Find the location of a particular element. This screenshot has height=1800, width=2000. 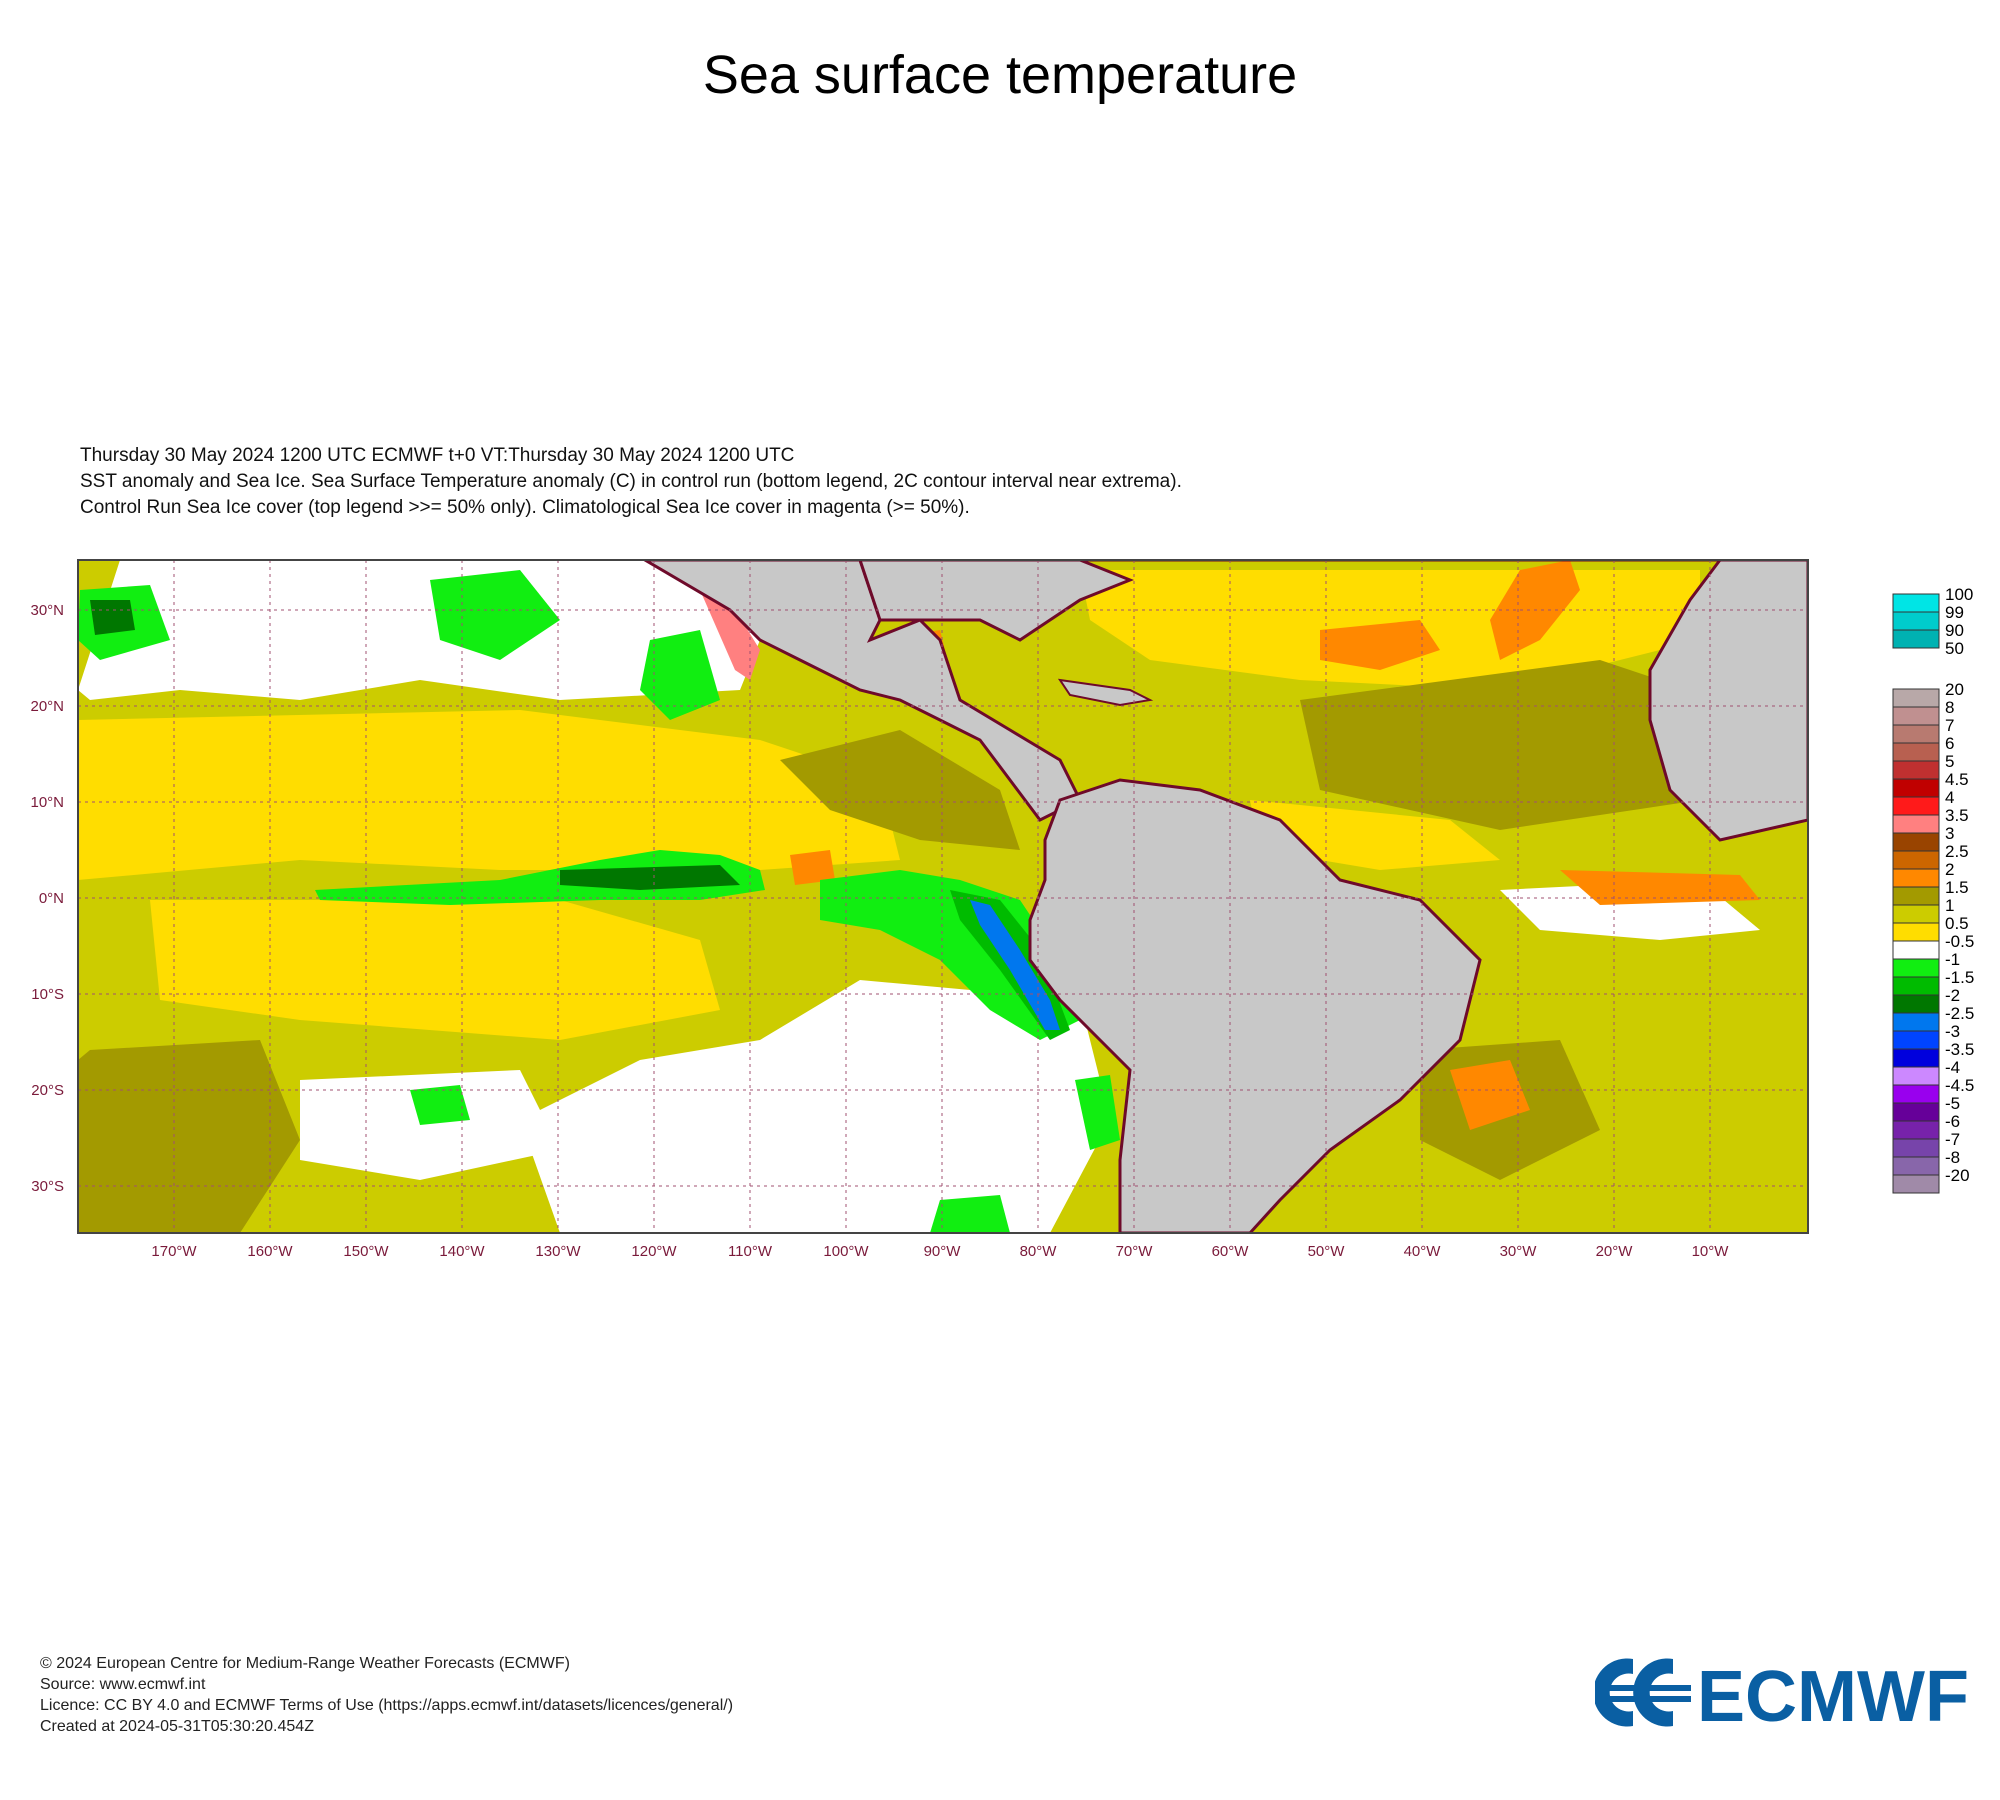

lat-tick-label: 10°S is located at coordinates (47, 994).